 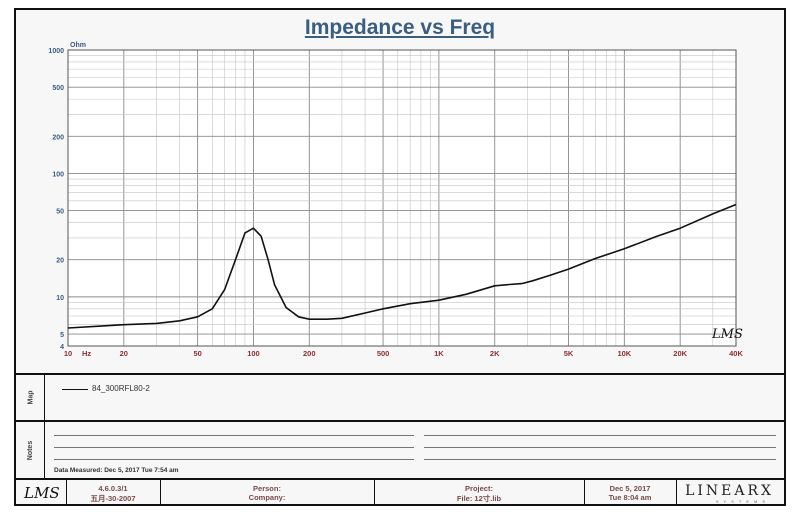 I want to click on company-label: Company:, so click(x=267, y=497).